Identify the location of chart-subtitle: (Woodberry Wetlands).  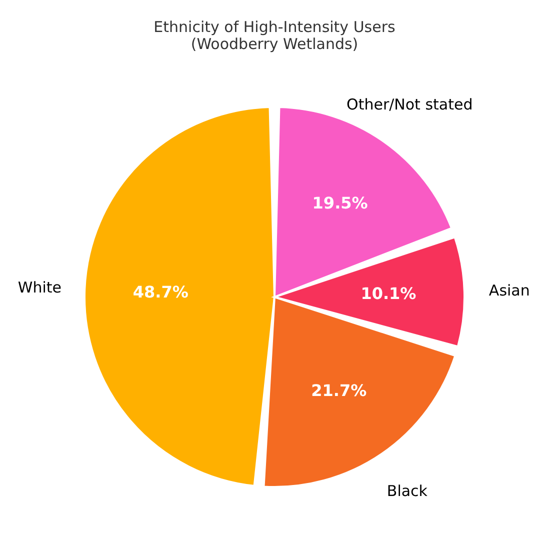
(274, 44).